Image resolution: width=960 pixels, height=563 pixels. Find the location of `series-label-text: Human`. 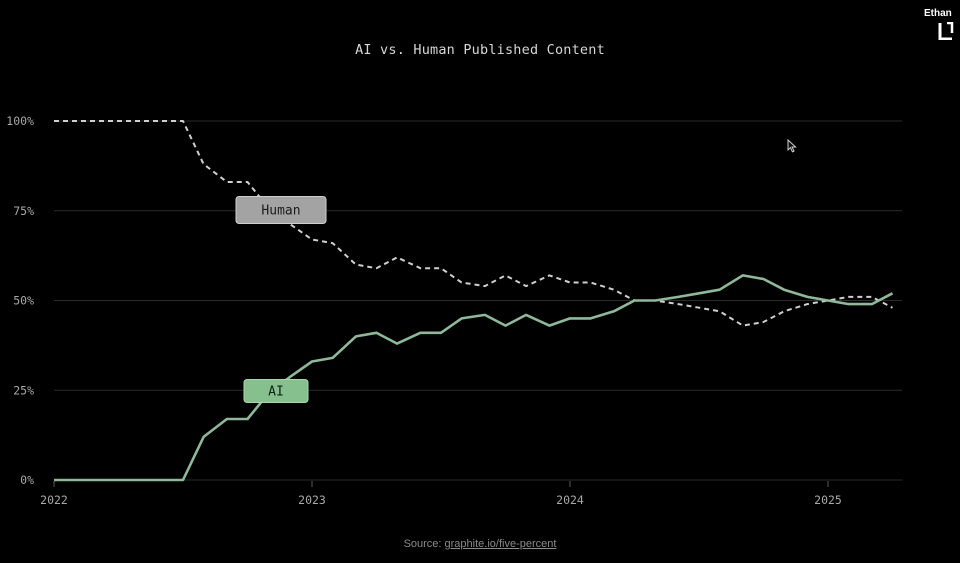

series-label-text: Human is located at coordinates (280, 211).